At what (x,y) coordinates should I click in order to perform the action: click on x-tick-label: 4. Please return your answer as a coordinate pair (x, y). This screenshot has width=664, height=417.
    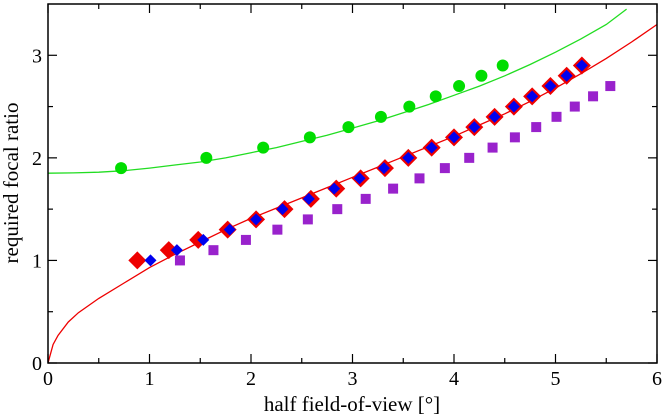
    Looking at the image, I should click on (454, 379).